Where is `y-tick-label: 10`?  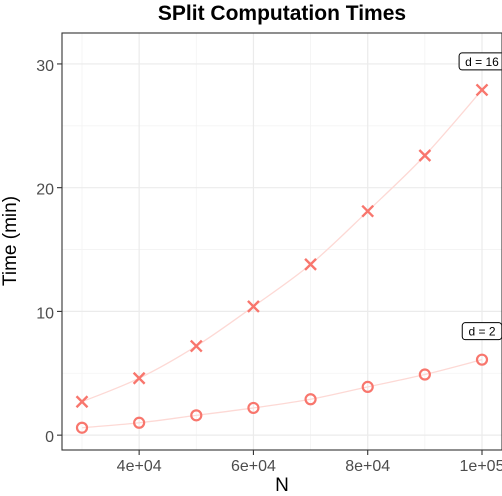
y-tick-label: 10 is located at coordinates (45, 313).